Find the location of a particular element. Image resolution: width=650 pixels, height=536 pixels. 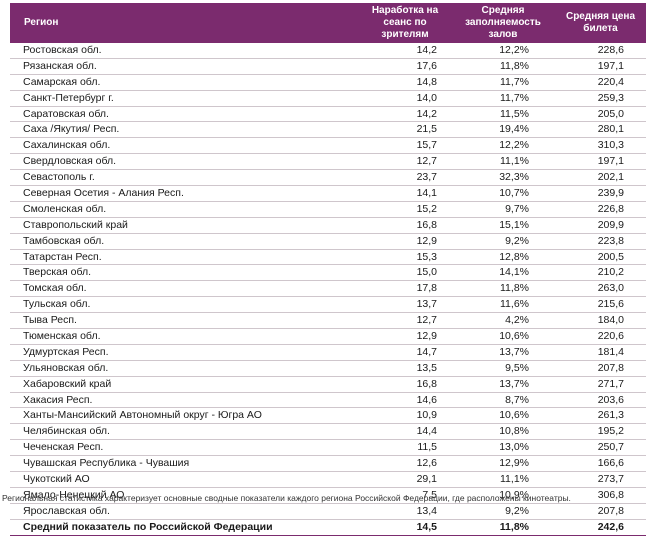

table-row: Самарская обл. 14,8 11,7% 220,4 is located at coordinates (328, 82).